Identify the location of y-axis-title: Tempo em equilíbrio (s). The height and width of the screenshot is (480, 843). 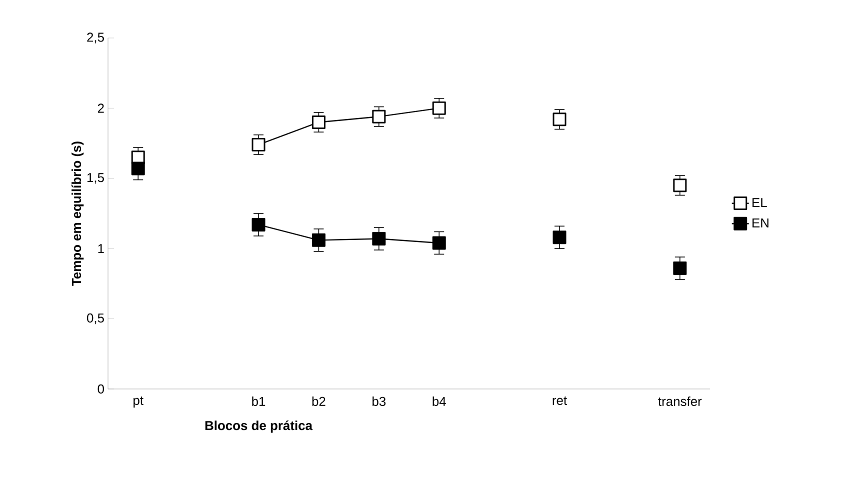
(77, 214).